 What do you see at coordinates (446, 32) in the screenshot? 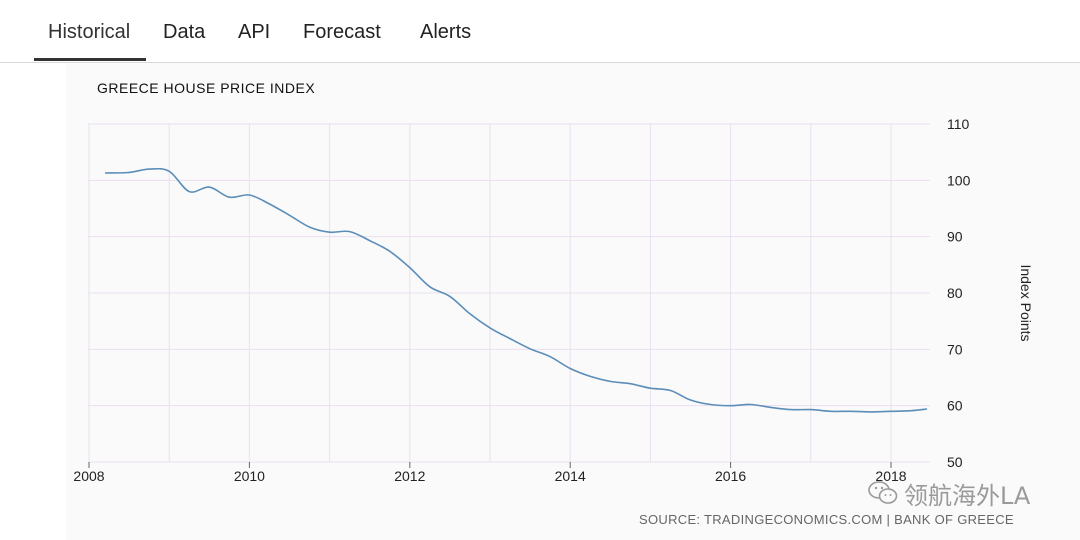
I see `tab-alerts: Alerts` at bounding box center [446, 32].